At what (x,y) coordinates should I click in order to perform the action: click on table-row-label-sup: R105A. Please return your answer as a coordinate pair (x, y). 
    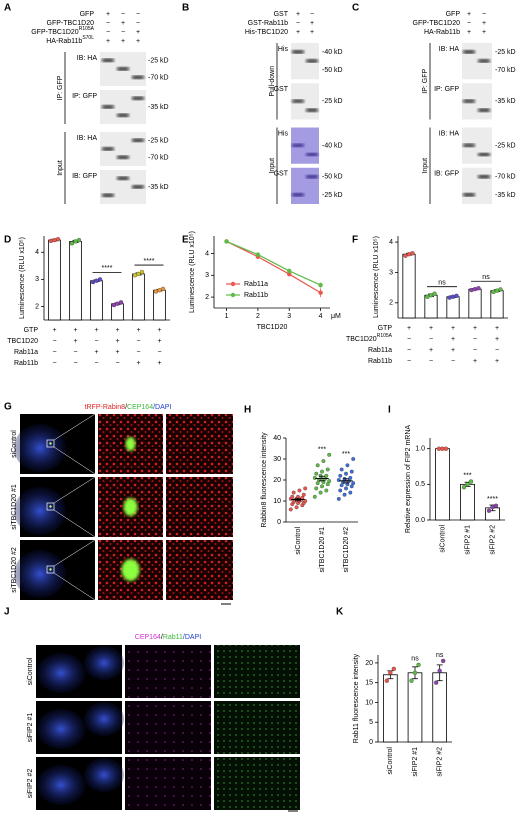
    Looking at the image, I should click on (385, 336).